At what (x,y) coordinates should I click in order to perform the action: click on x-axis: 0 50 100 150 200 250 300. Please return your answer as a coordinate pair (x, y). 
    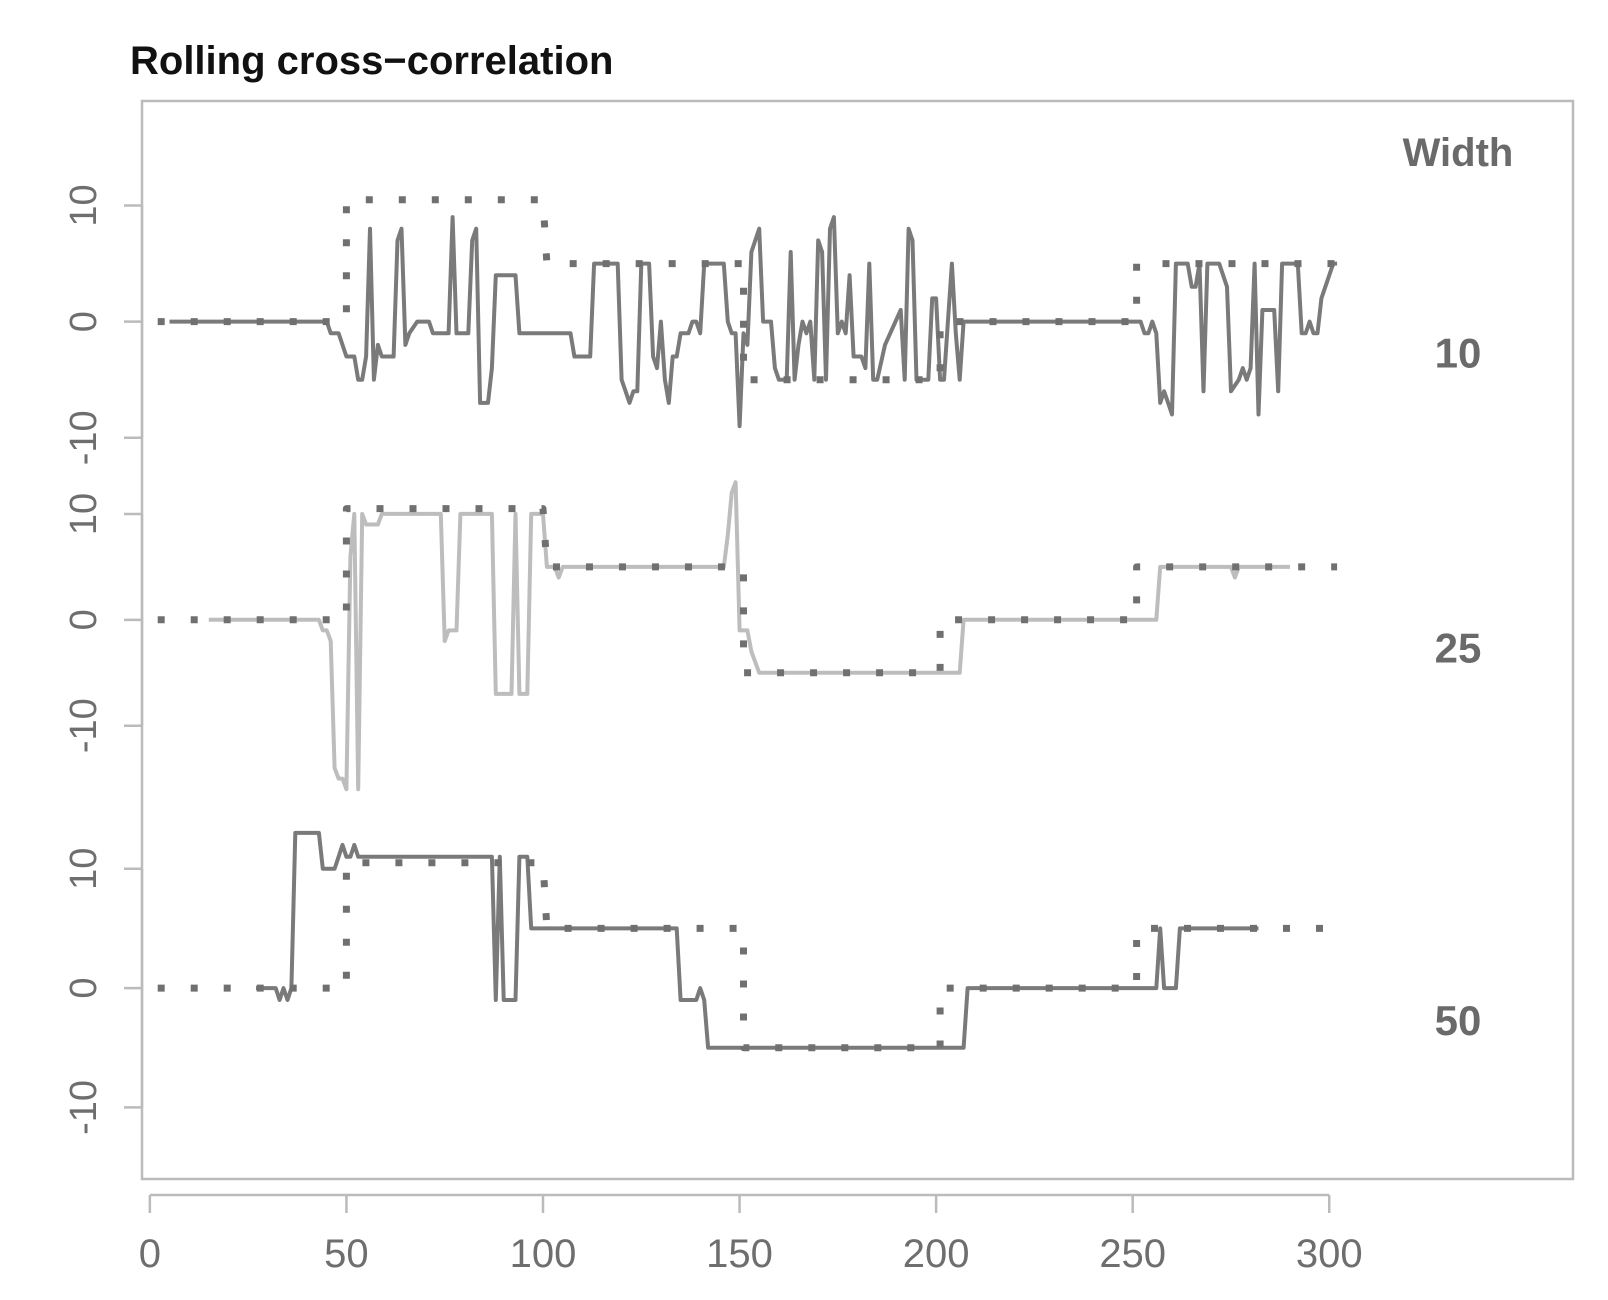
    Looking at the image, I should click on (751, 1234).